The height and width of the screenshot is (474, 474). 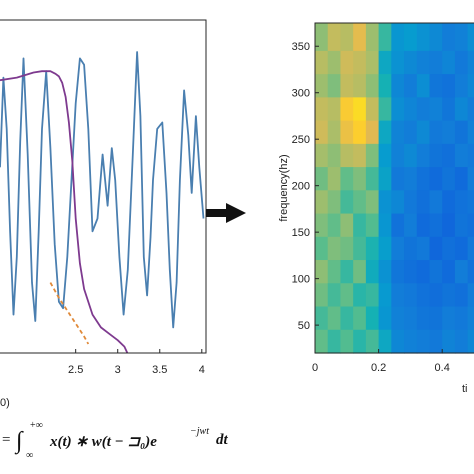 I want to click on formula-upper-limit: +∞, so click(x=36, y=425).